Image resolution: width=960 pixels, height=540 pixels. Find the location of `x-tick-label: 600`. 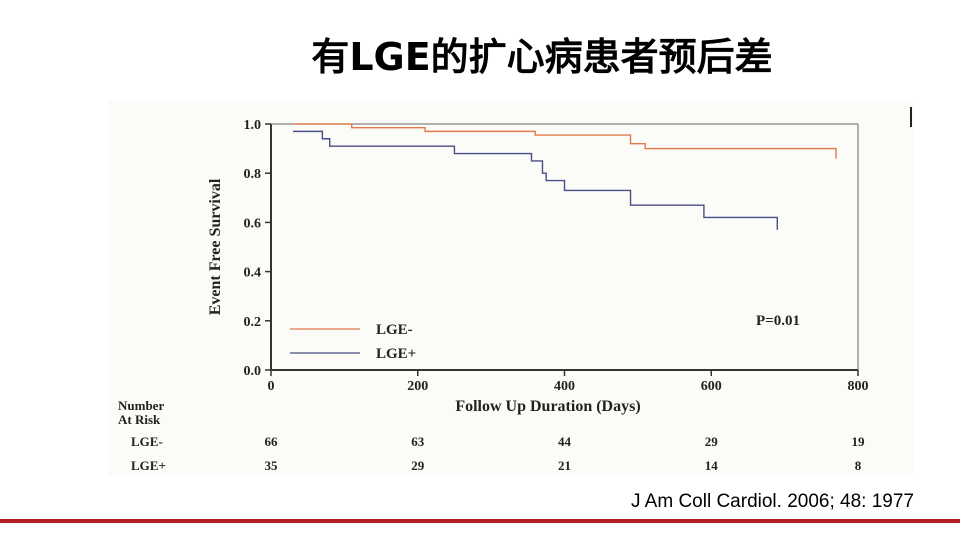

x-tick-label: 600 is located at coordinates (711, 386).